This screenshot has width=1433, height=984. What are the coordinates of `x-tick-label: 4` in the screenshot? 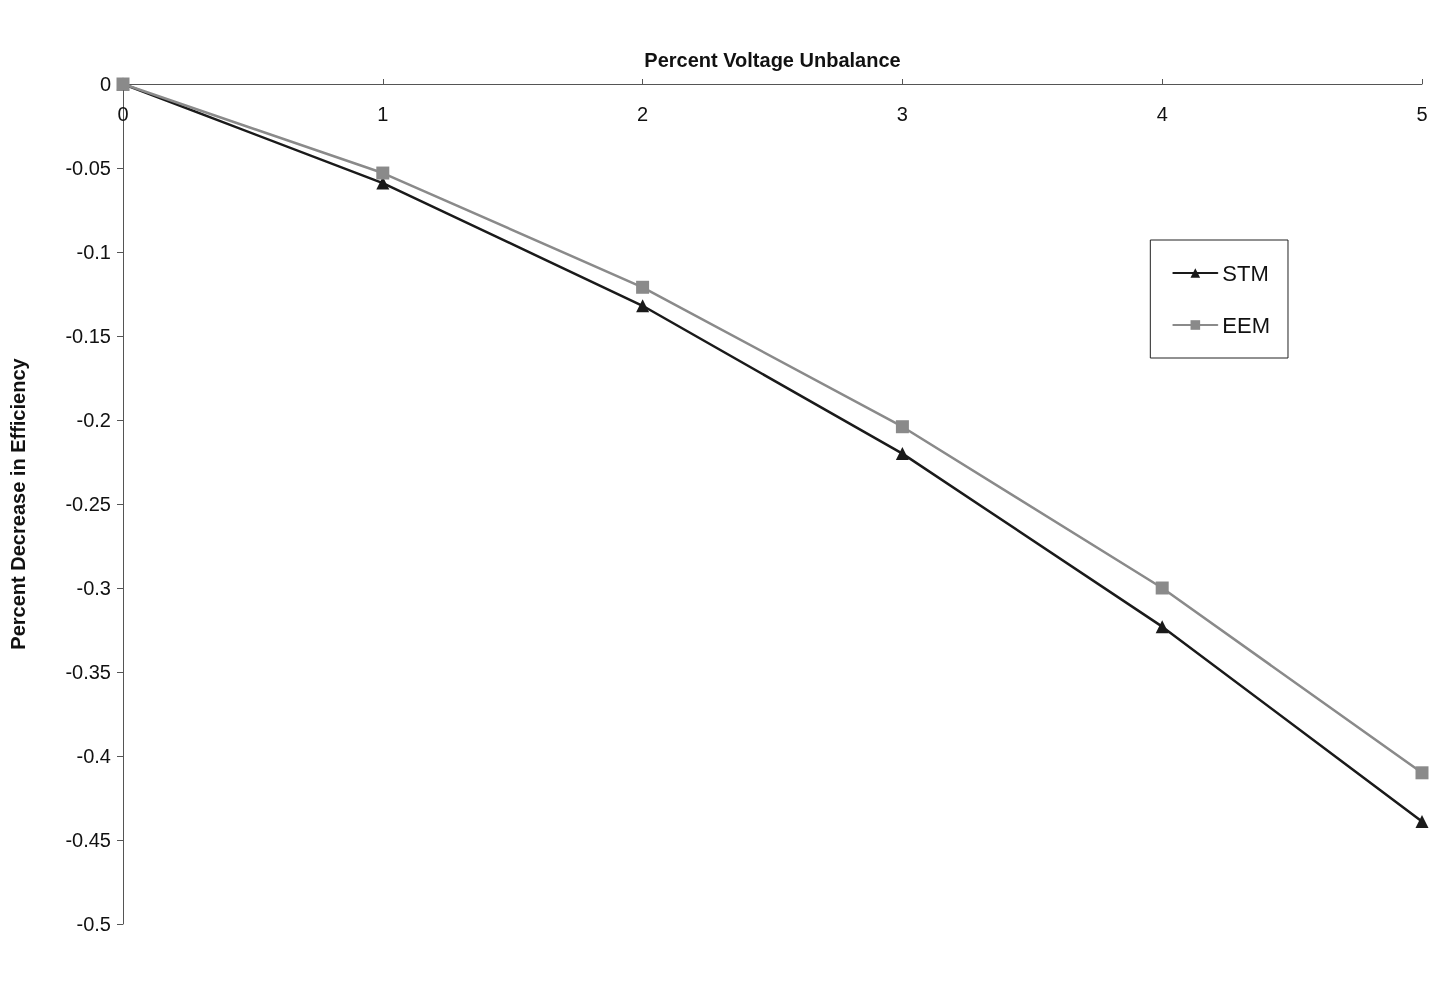 It's located at (1162, 114).